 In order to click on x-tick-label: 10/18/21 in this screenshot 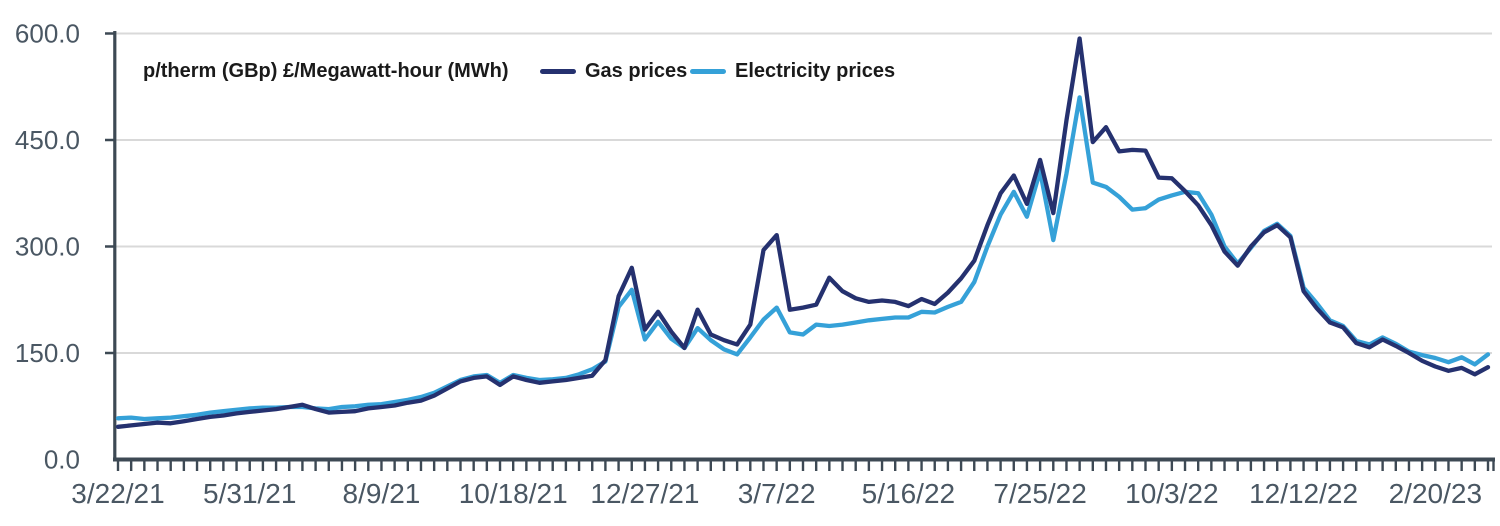, I will do `click(513, 493)`.